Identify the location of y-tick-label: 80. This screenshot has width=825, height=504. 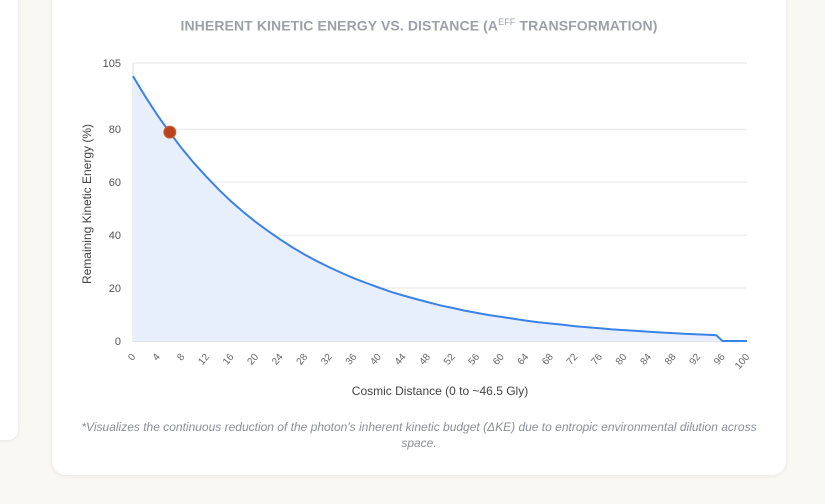
(115, 130).